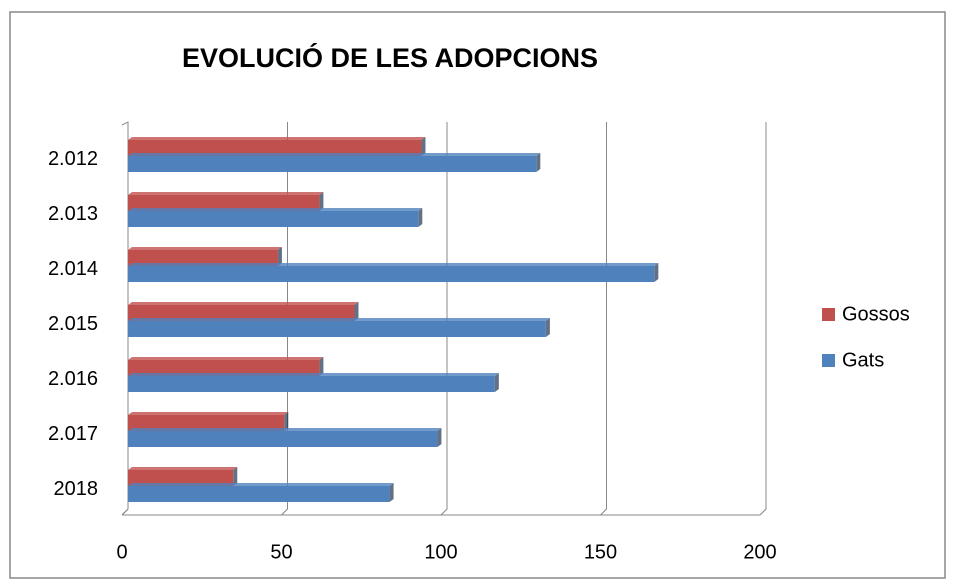 This screenshot has width=958, height=586. Describe the element at coordinates (281, 552) in the screenshot. I see `x-tick-label: 50` at that location.